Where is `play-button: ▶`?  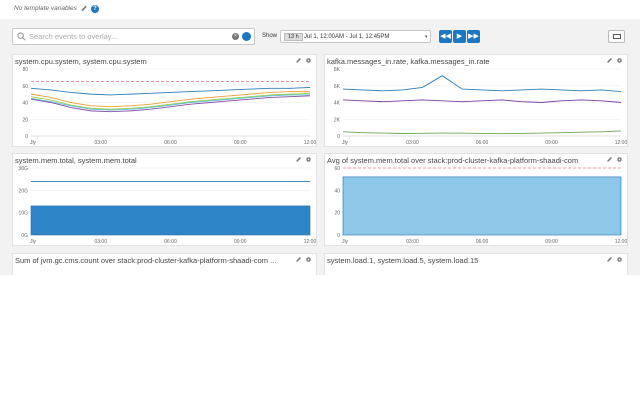 play-button: ▶ is located at coordinates (459, 36).